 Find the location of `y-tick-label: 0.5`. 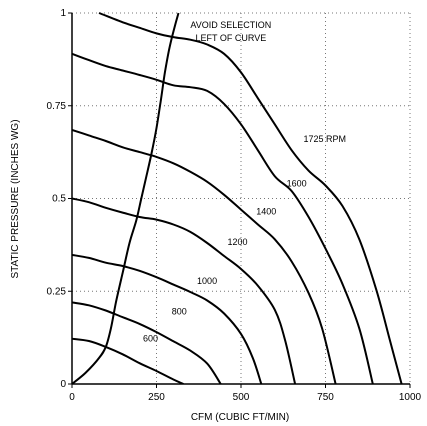

y-tick-label: 0.5 is located at coordinates (59, 199).